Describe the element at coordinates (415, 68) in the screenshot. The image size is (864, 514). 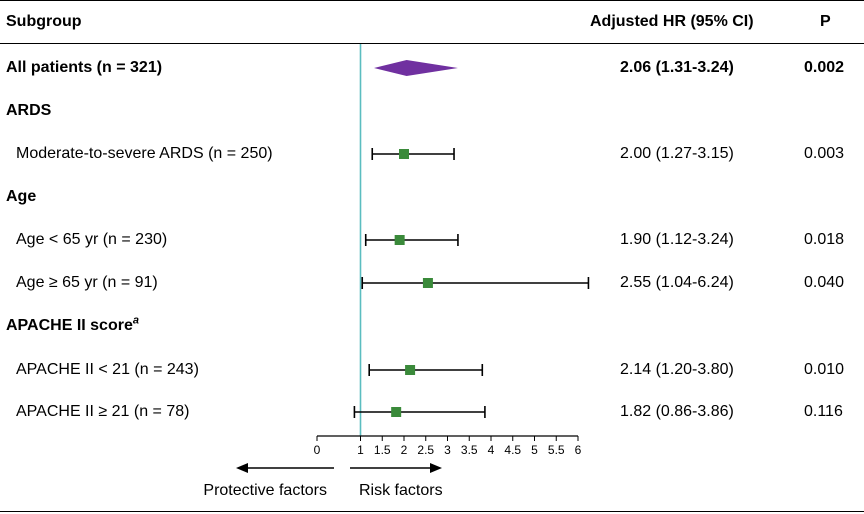
I see `overall-diamond` at that location.